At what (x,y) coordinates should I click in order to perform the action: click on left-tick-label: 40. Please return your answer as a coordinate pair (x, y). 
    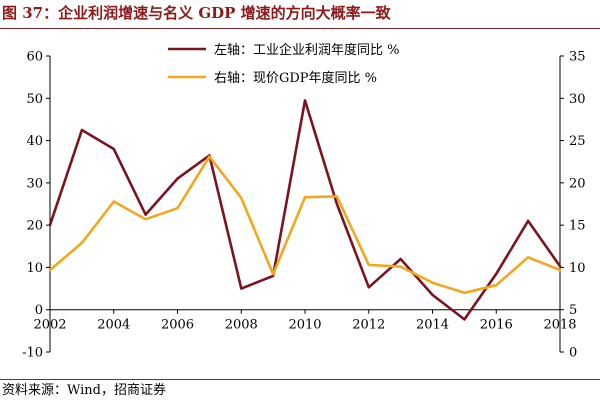
    Looking at the image, I should click on (34, 141).